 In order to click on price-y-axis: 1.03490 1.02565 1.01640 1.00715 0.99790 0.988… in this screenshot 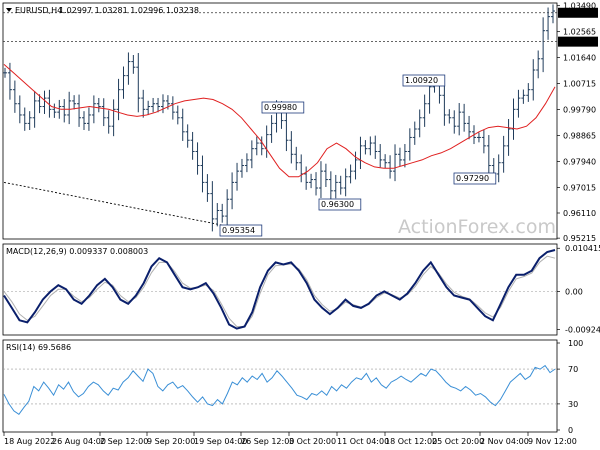, I will do `click(576, 122)`.